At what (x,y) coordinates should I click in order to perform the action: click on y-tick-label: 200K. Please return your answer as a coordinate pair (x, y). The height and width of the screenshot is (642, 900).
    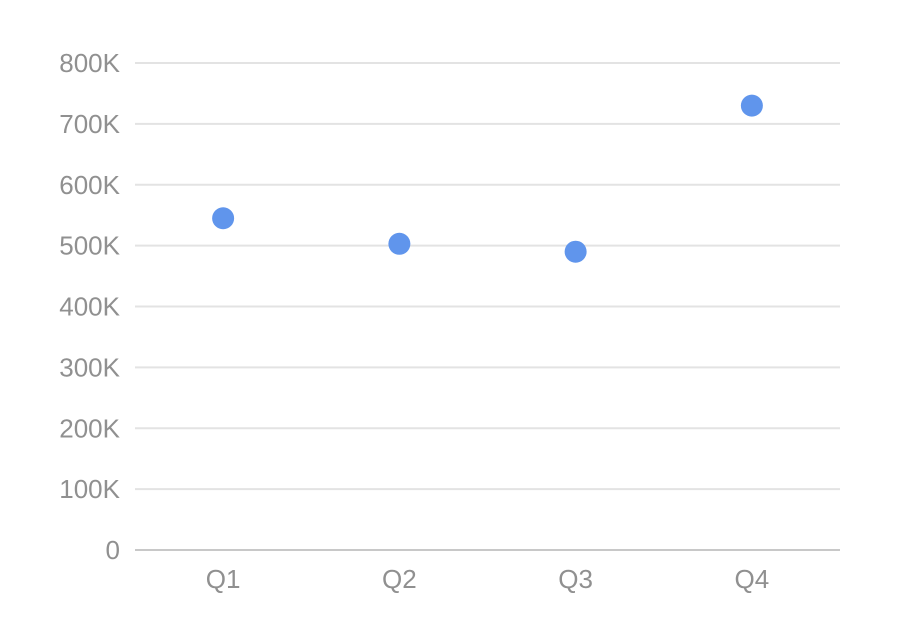
    Looking at the image, I should click on (89, 428).